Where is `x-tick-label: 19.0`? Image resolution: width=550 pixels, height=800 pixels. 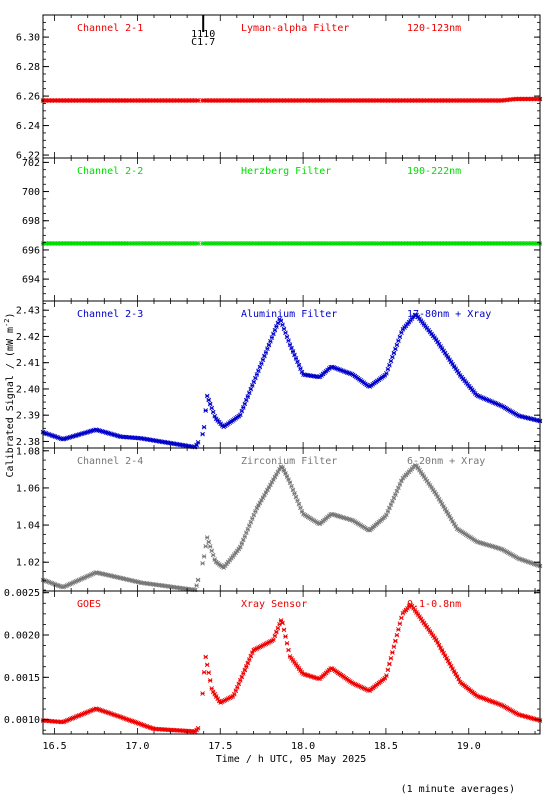
x-tick-label: 19.0 is located at coordinates (469, 746).